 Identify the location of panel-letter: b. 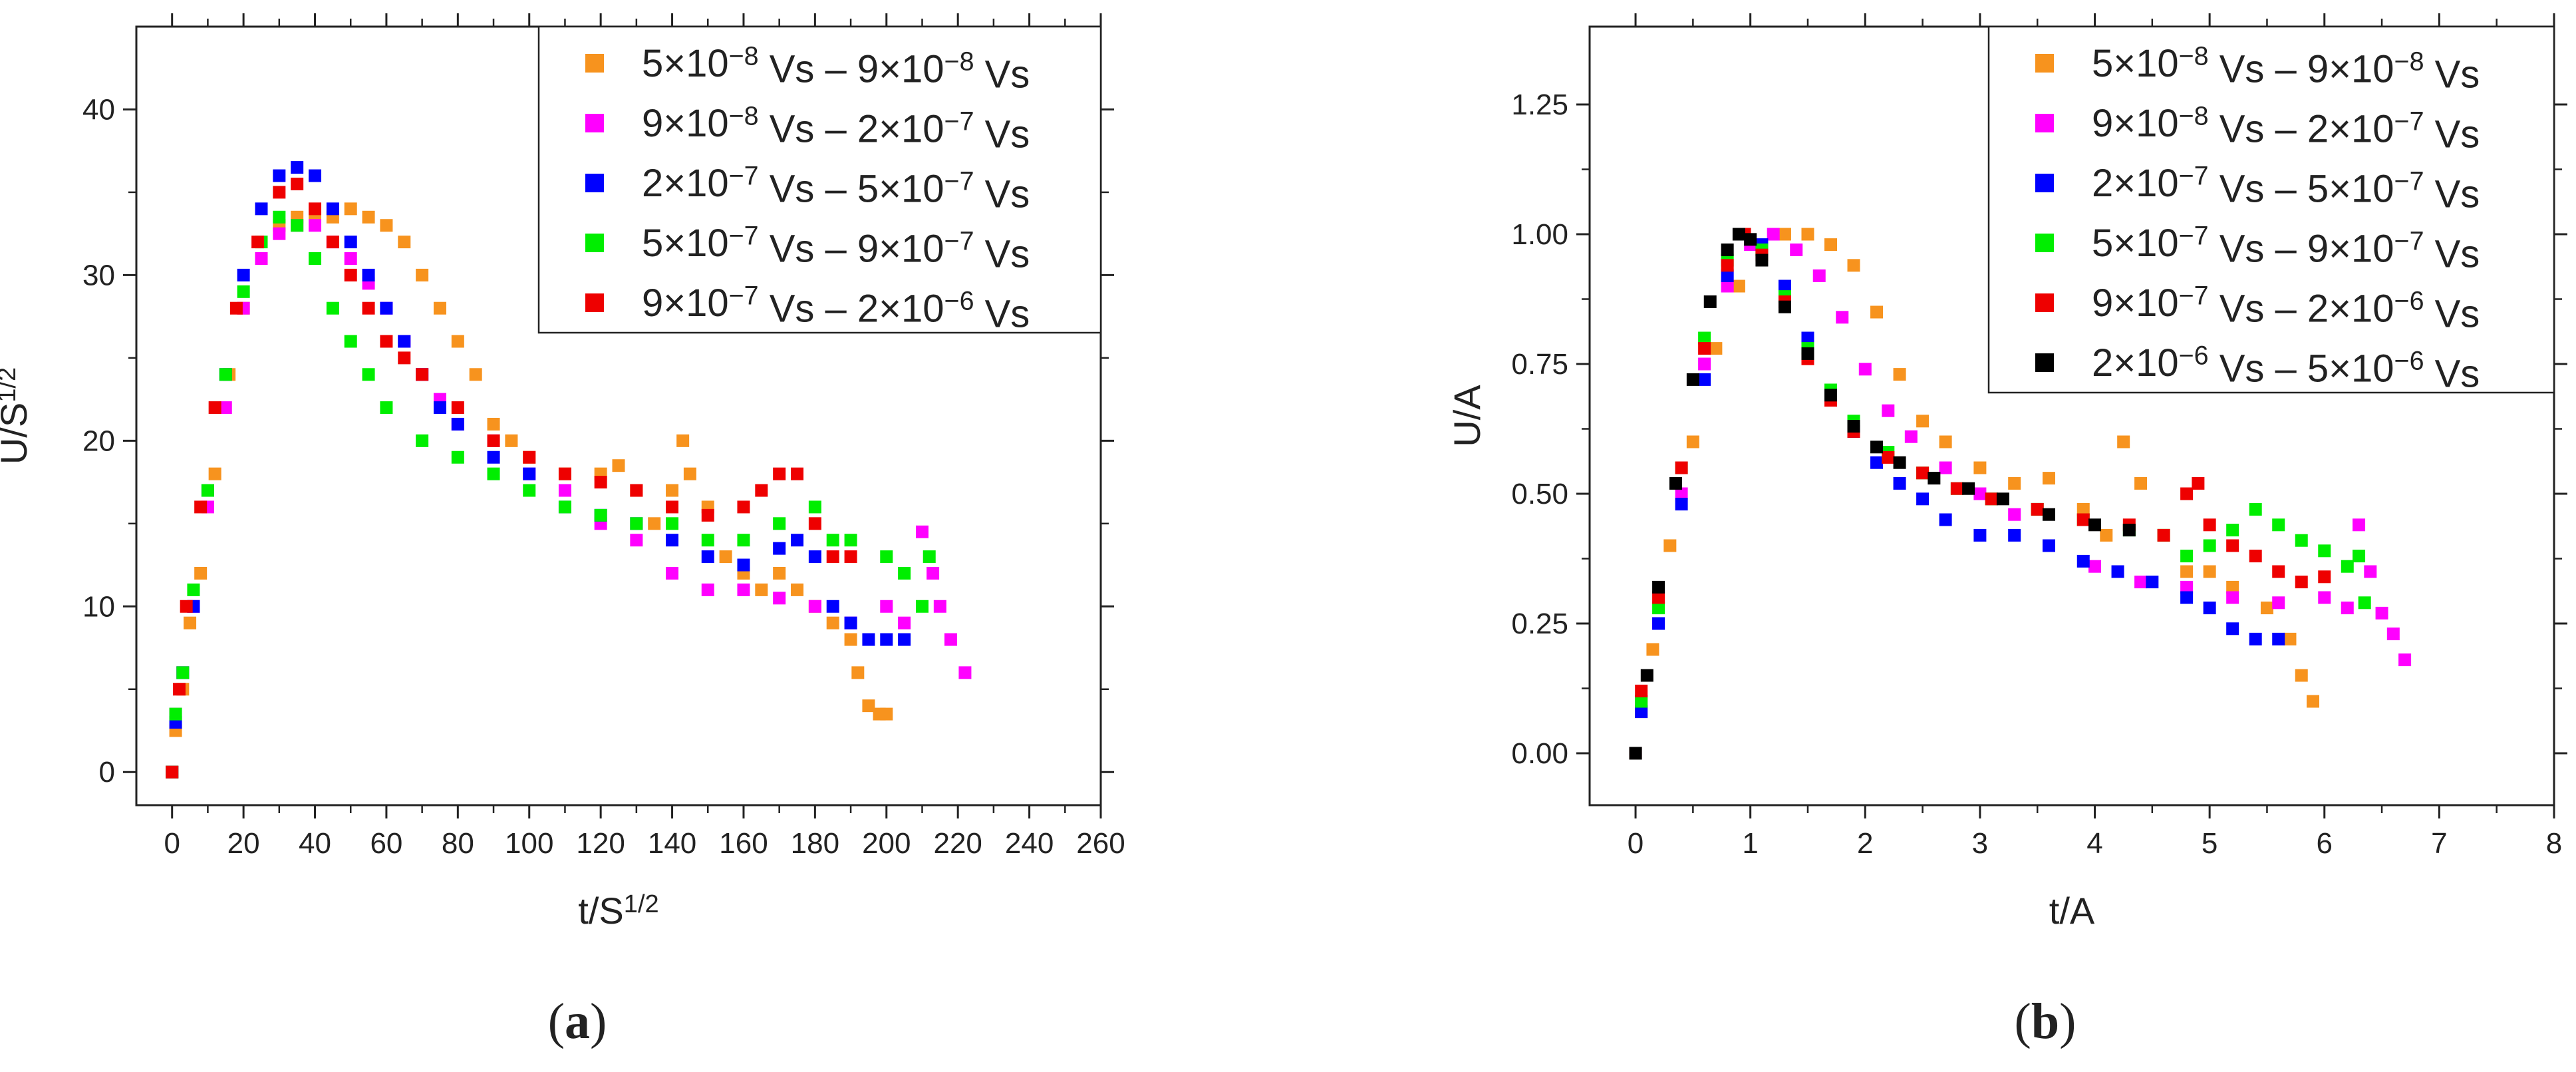
(2045, 1021).